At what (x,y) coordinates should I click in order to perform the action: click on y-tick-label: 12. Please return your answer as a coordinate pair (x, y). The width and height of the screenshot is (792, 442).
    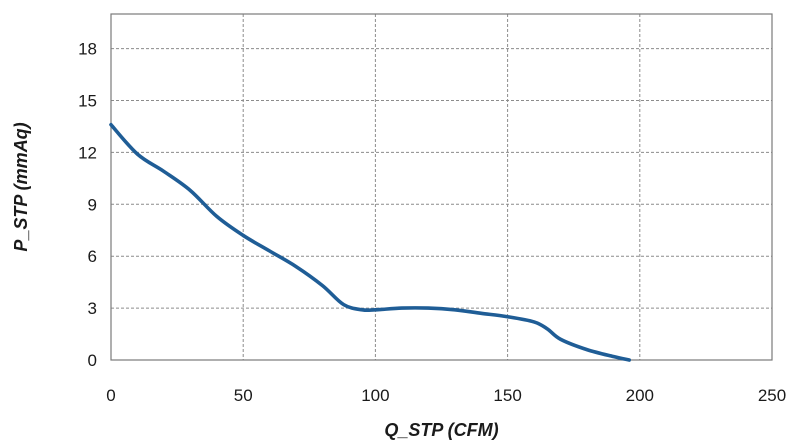
    Looking at the image, I should click on (87, 152).